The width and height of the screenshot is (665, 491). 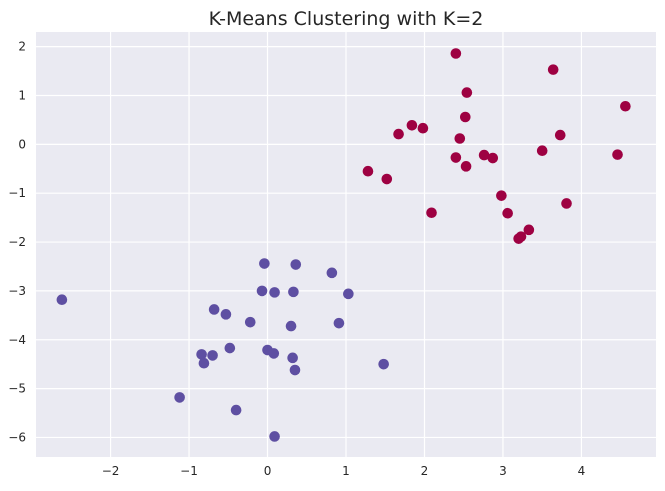 What do you see at coordinates (17, 389) in the screenshot?
I see `y-tick-label: −5` at bounding box center [17, 389].